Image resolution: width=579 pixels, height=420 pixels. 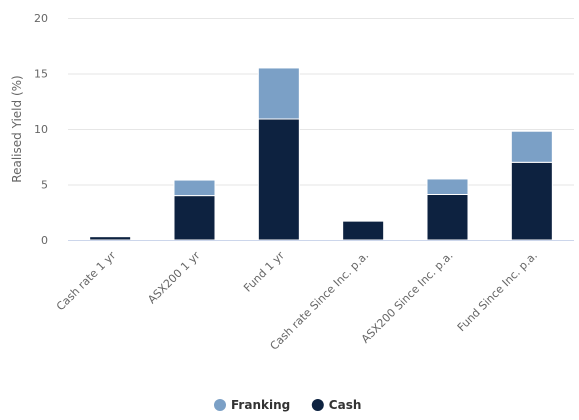 I want to click on y-axis-title: Realised Yield (%), so click(x=17, y=128).